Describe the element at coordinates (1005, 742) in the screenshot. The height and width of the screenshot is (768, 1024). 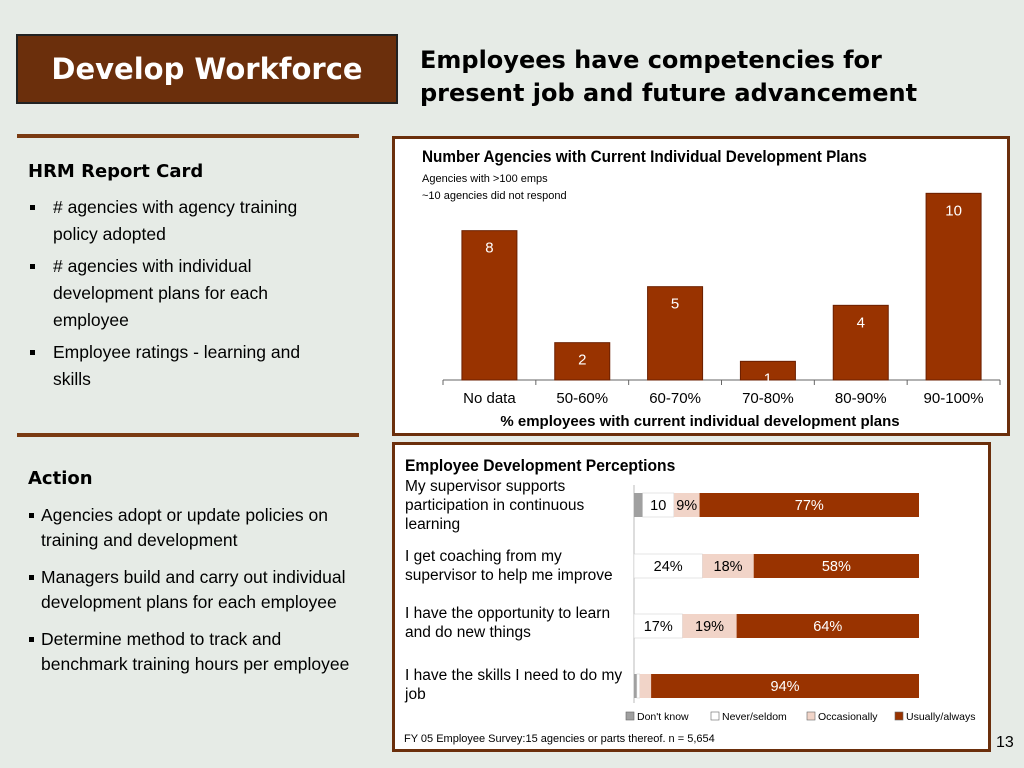
I see `page-number: 13` at that location.